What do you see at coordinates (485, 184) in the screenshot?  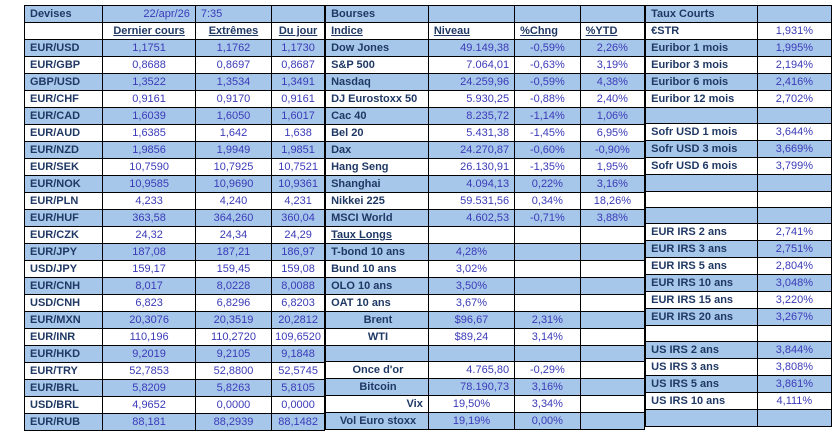 I see `table-row: Shanghai 4.094,13 0,22% 3,16%` at bounding box center [485, 184].